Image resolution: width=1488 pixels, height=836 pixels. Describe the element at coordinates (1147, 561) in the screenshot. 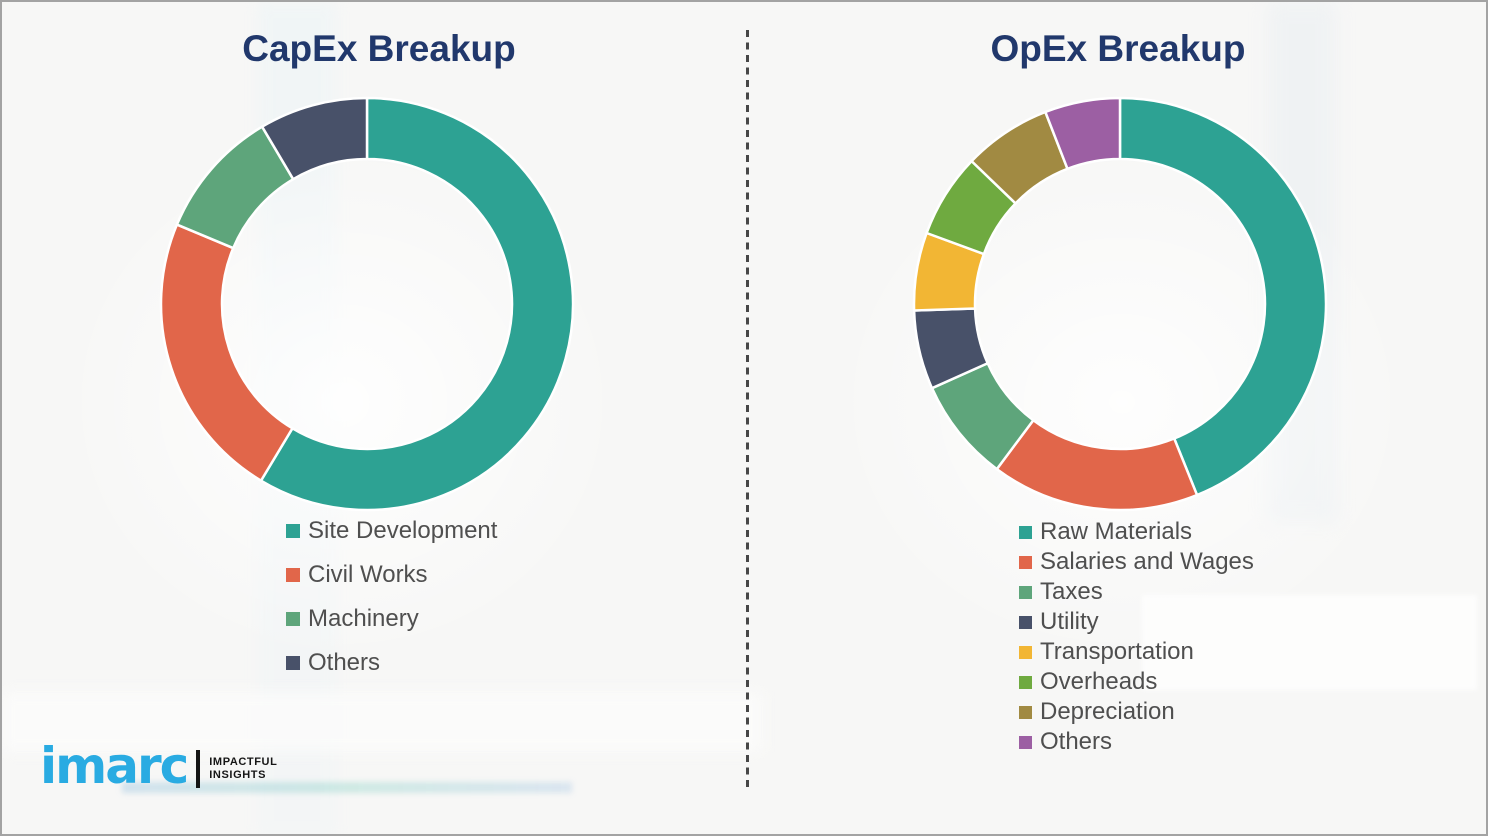

I see `legend-label: Salaries and Wages` at that location.